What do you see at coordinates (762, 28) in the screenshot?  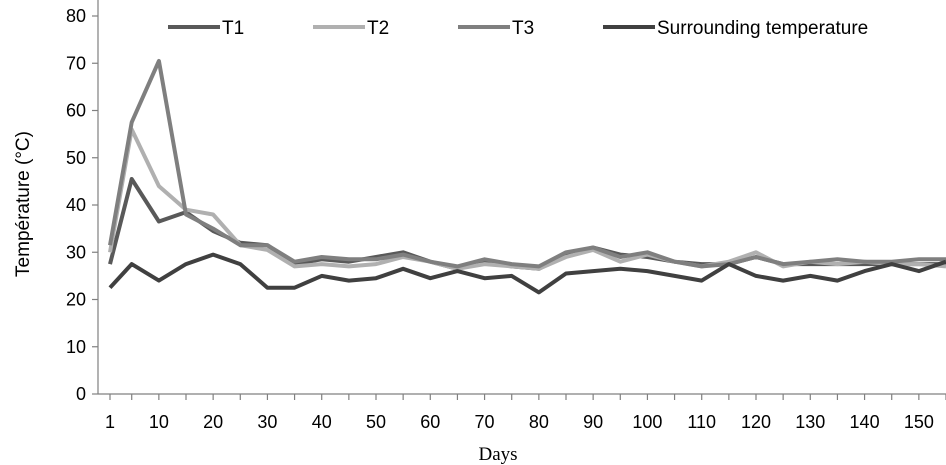 I see `legend-label-4: Surrounding temperature` at bounding box center [762, 28].